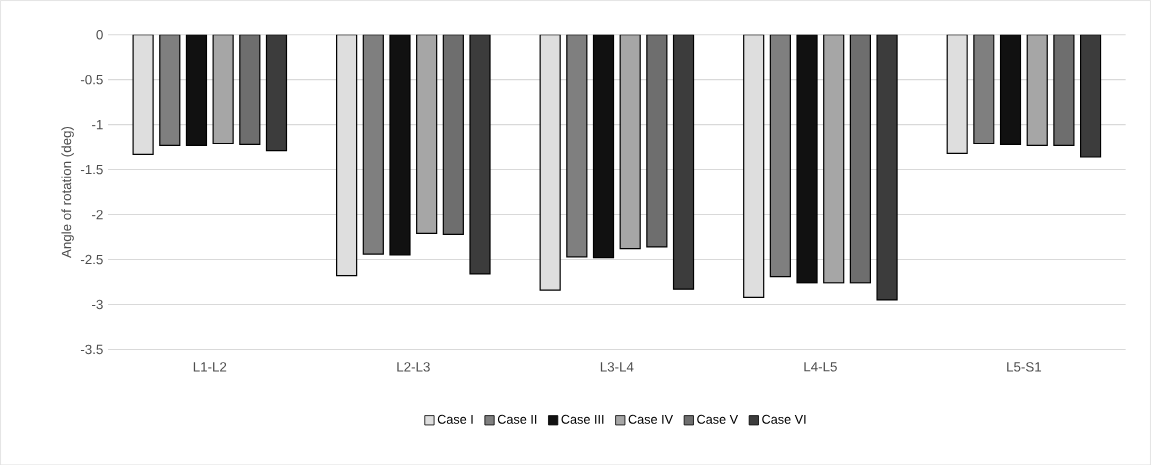  Describe the element at coordinates (67, 192) in the screenshot. I see `y-axis-title: Angle of rotation (deg)` at that location.